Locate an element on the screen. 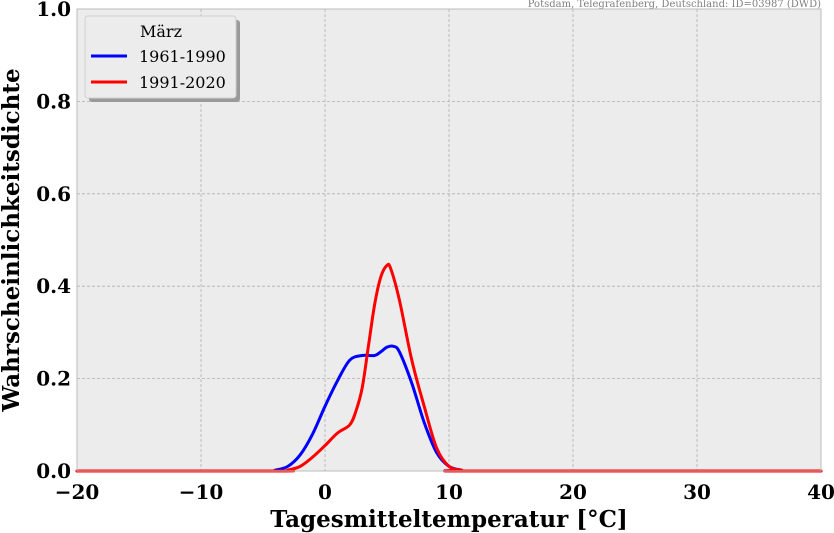 Image resolution: width=834 pixels, height=533 pixels. y-tick-label: 0.2 is located at coordinates (53, 379).